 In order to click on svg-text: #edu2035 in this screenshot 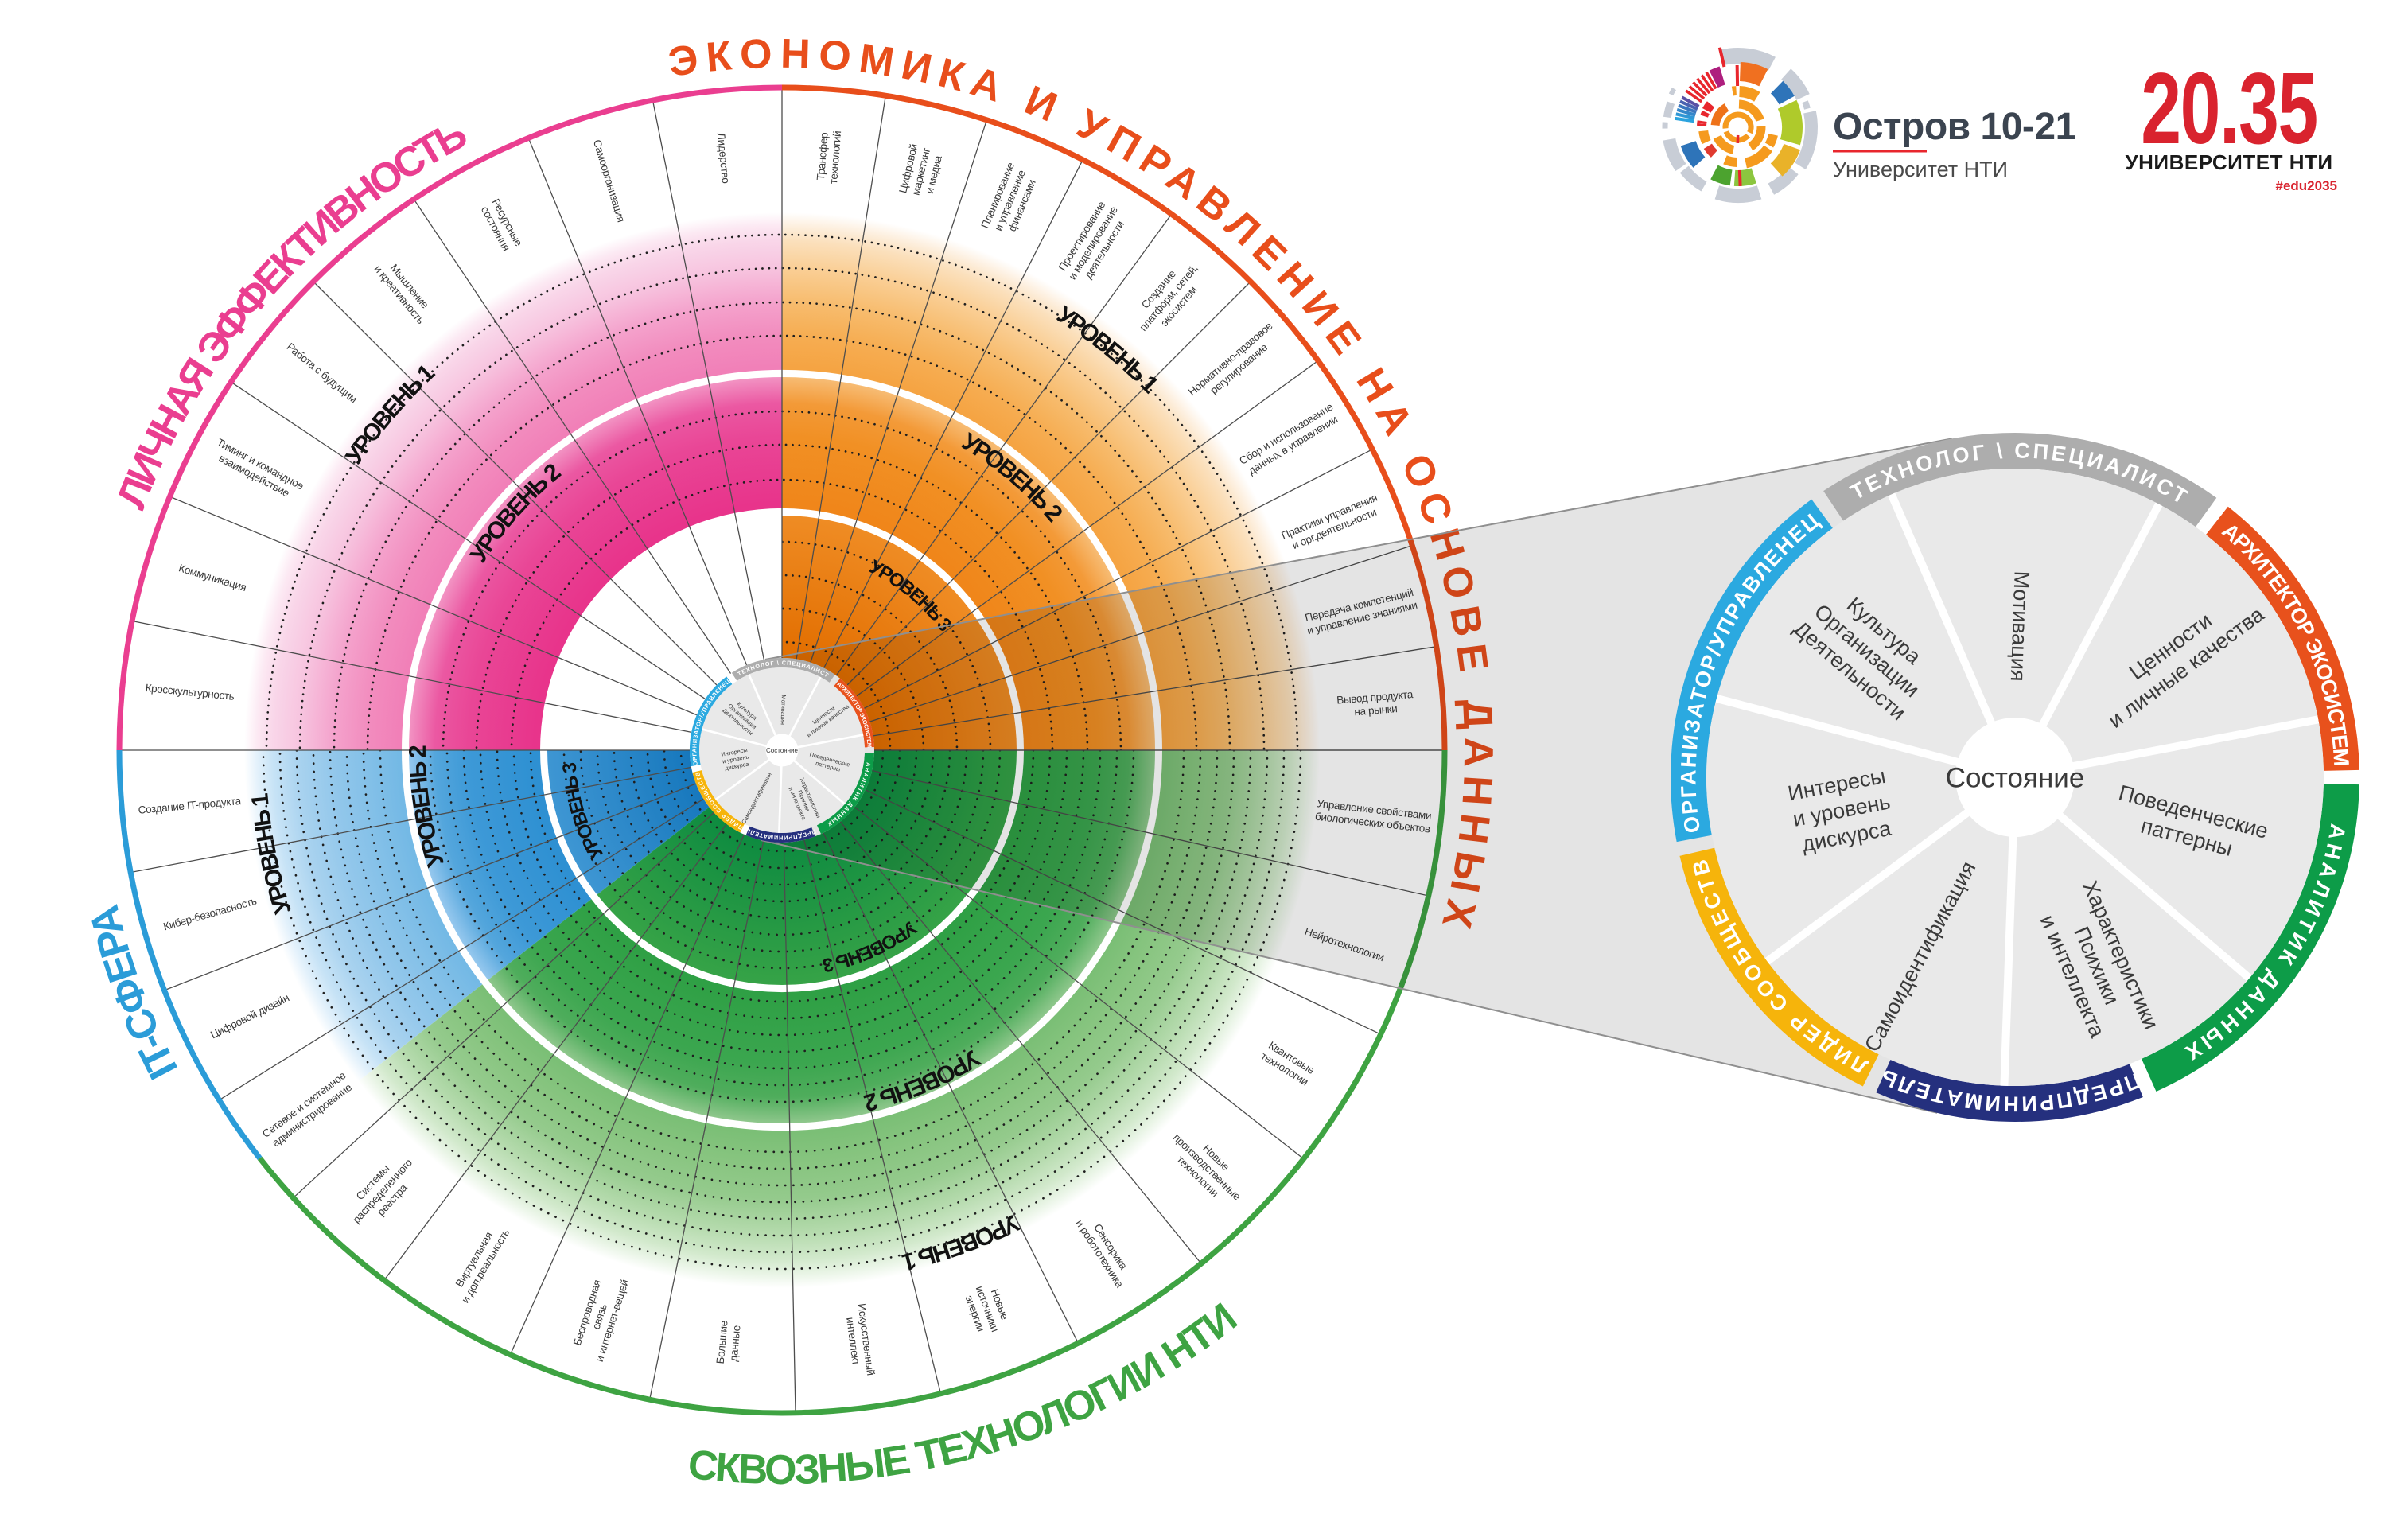, I will do `click(2307, 185)`.